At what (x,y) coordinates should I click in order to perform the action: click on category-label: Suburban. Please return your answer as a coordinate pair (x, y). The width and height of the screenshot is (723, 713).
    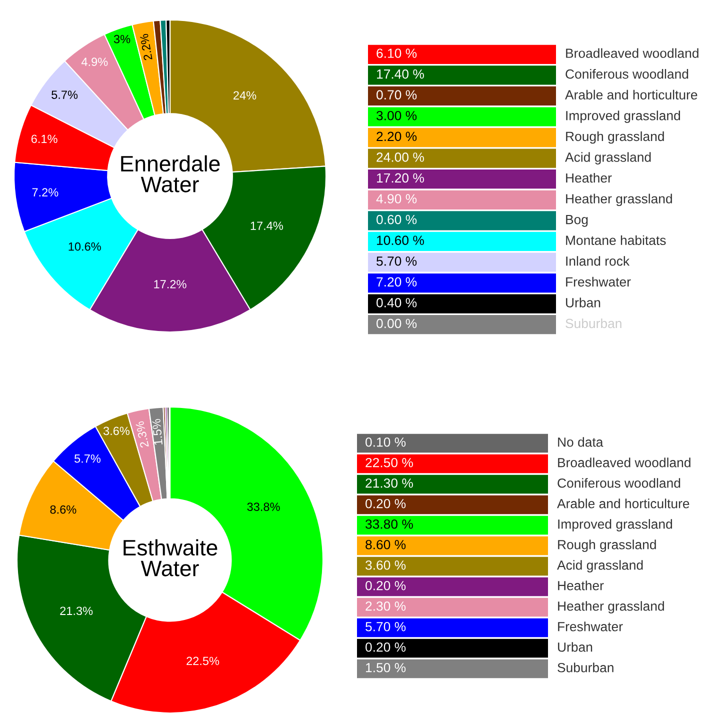
    Looking at the image, I should click on (586, 667).